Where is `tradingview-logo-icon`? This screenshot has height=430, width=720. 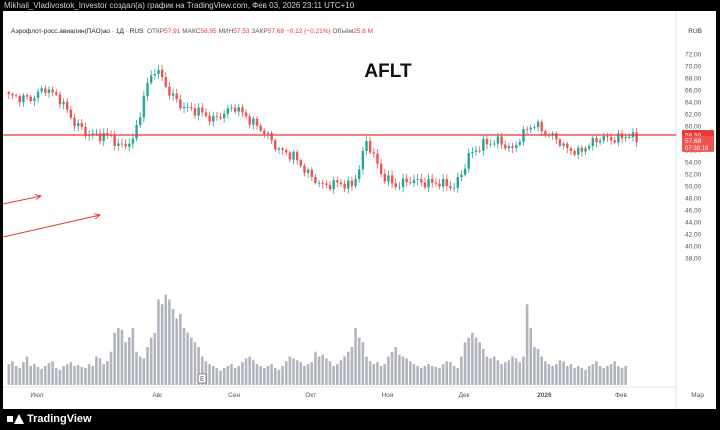
tradingview-logo-icon is located at coordinates (15, 419).